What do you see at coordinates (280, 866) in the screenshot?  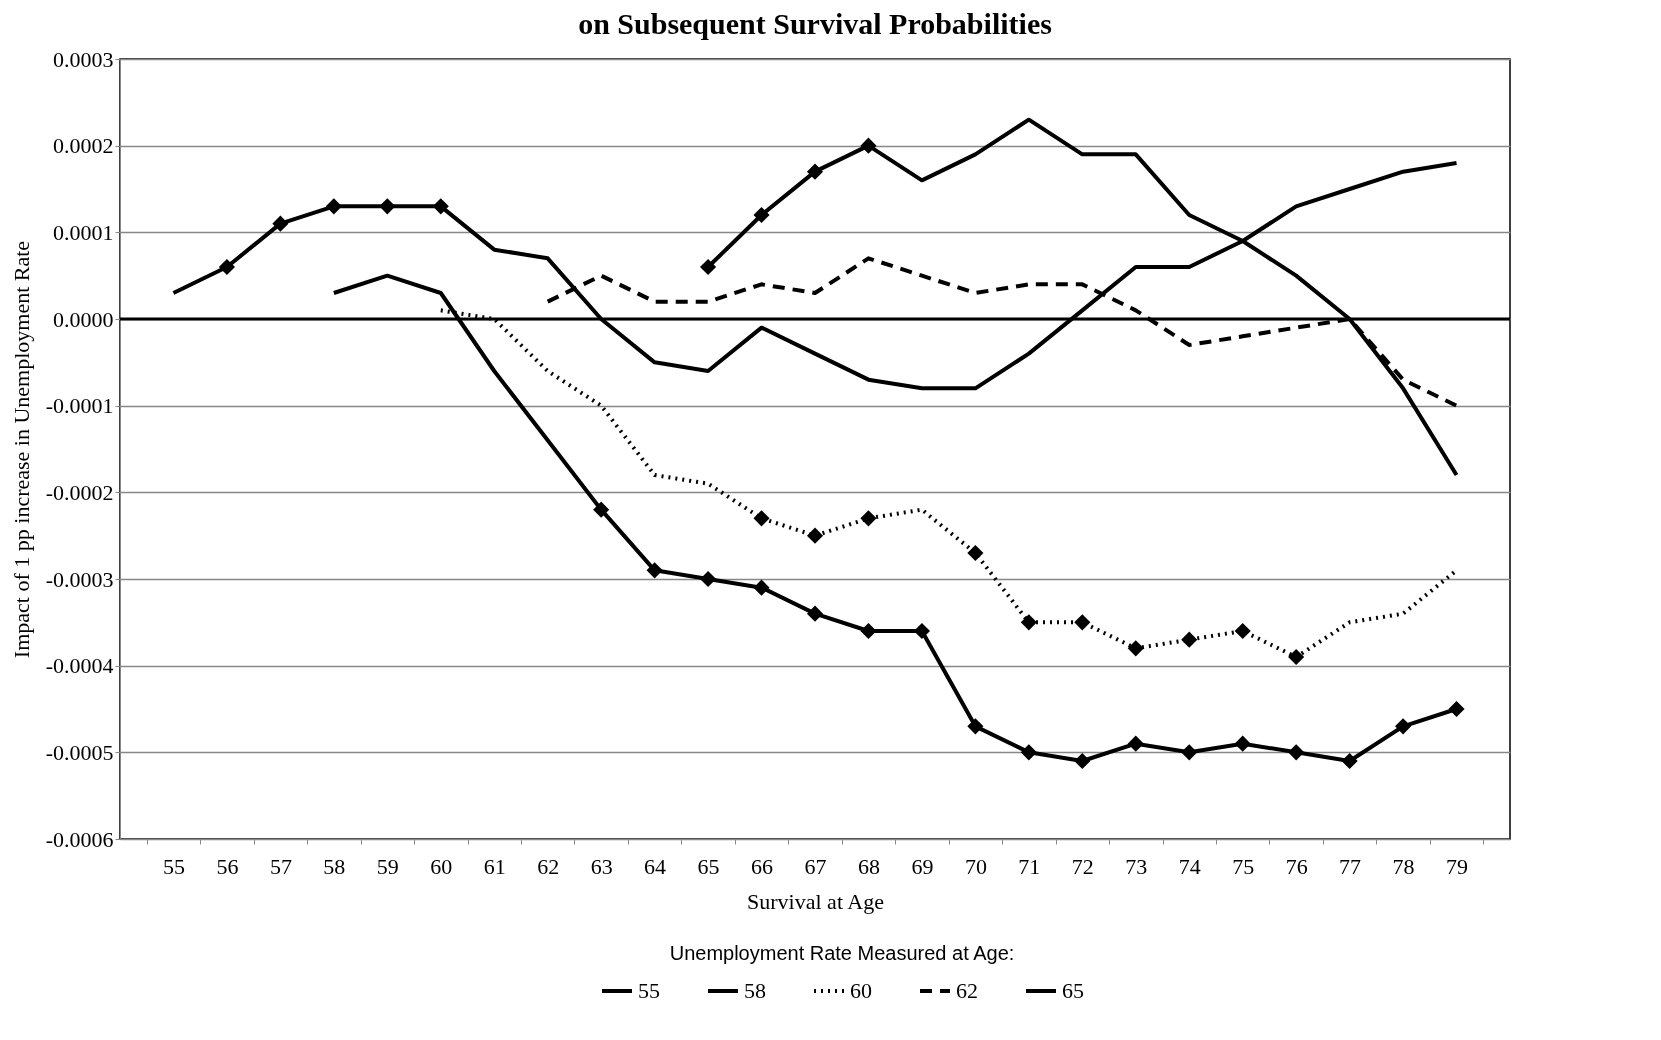 I see `x-tick-label: 57` at bounding box center [280, 866].